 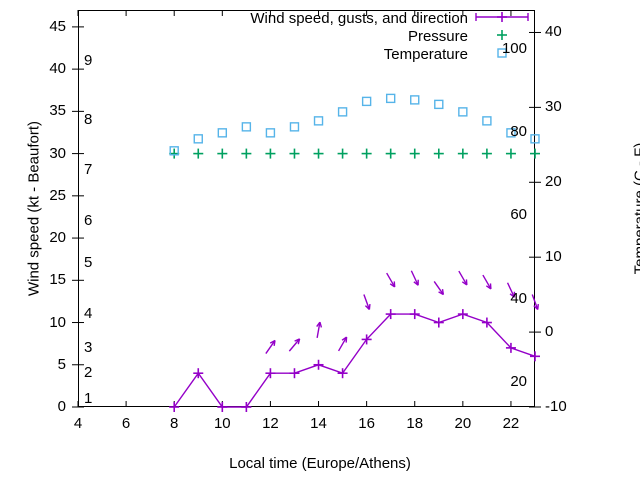 I want to click on y-kt-label-5: 5, so click(x=61, y=364).